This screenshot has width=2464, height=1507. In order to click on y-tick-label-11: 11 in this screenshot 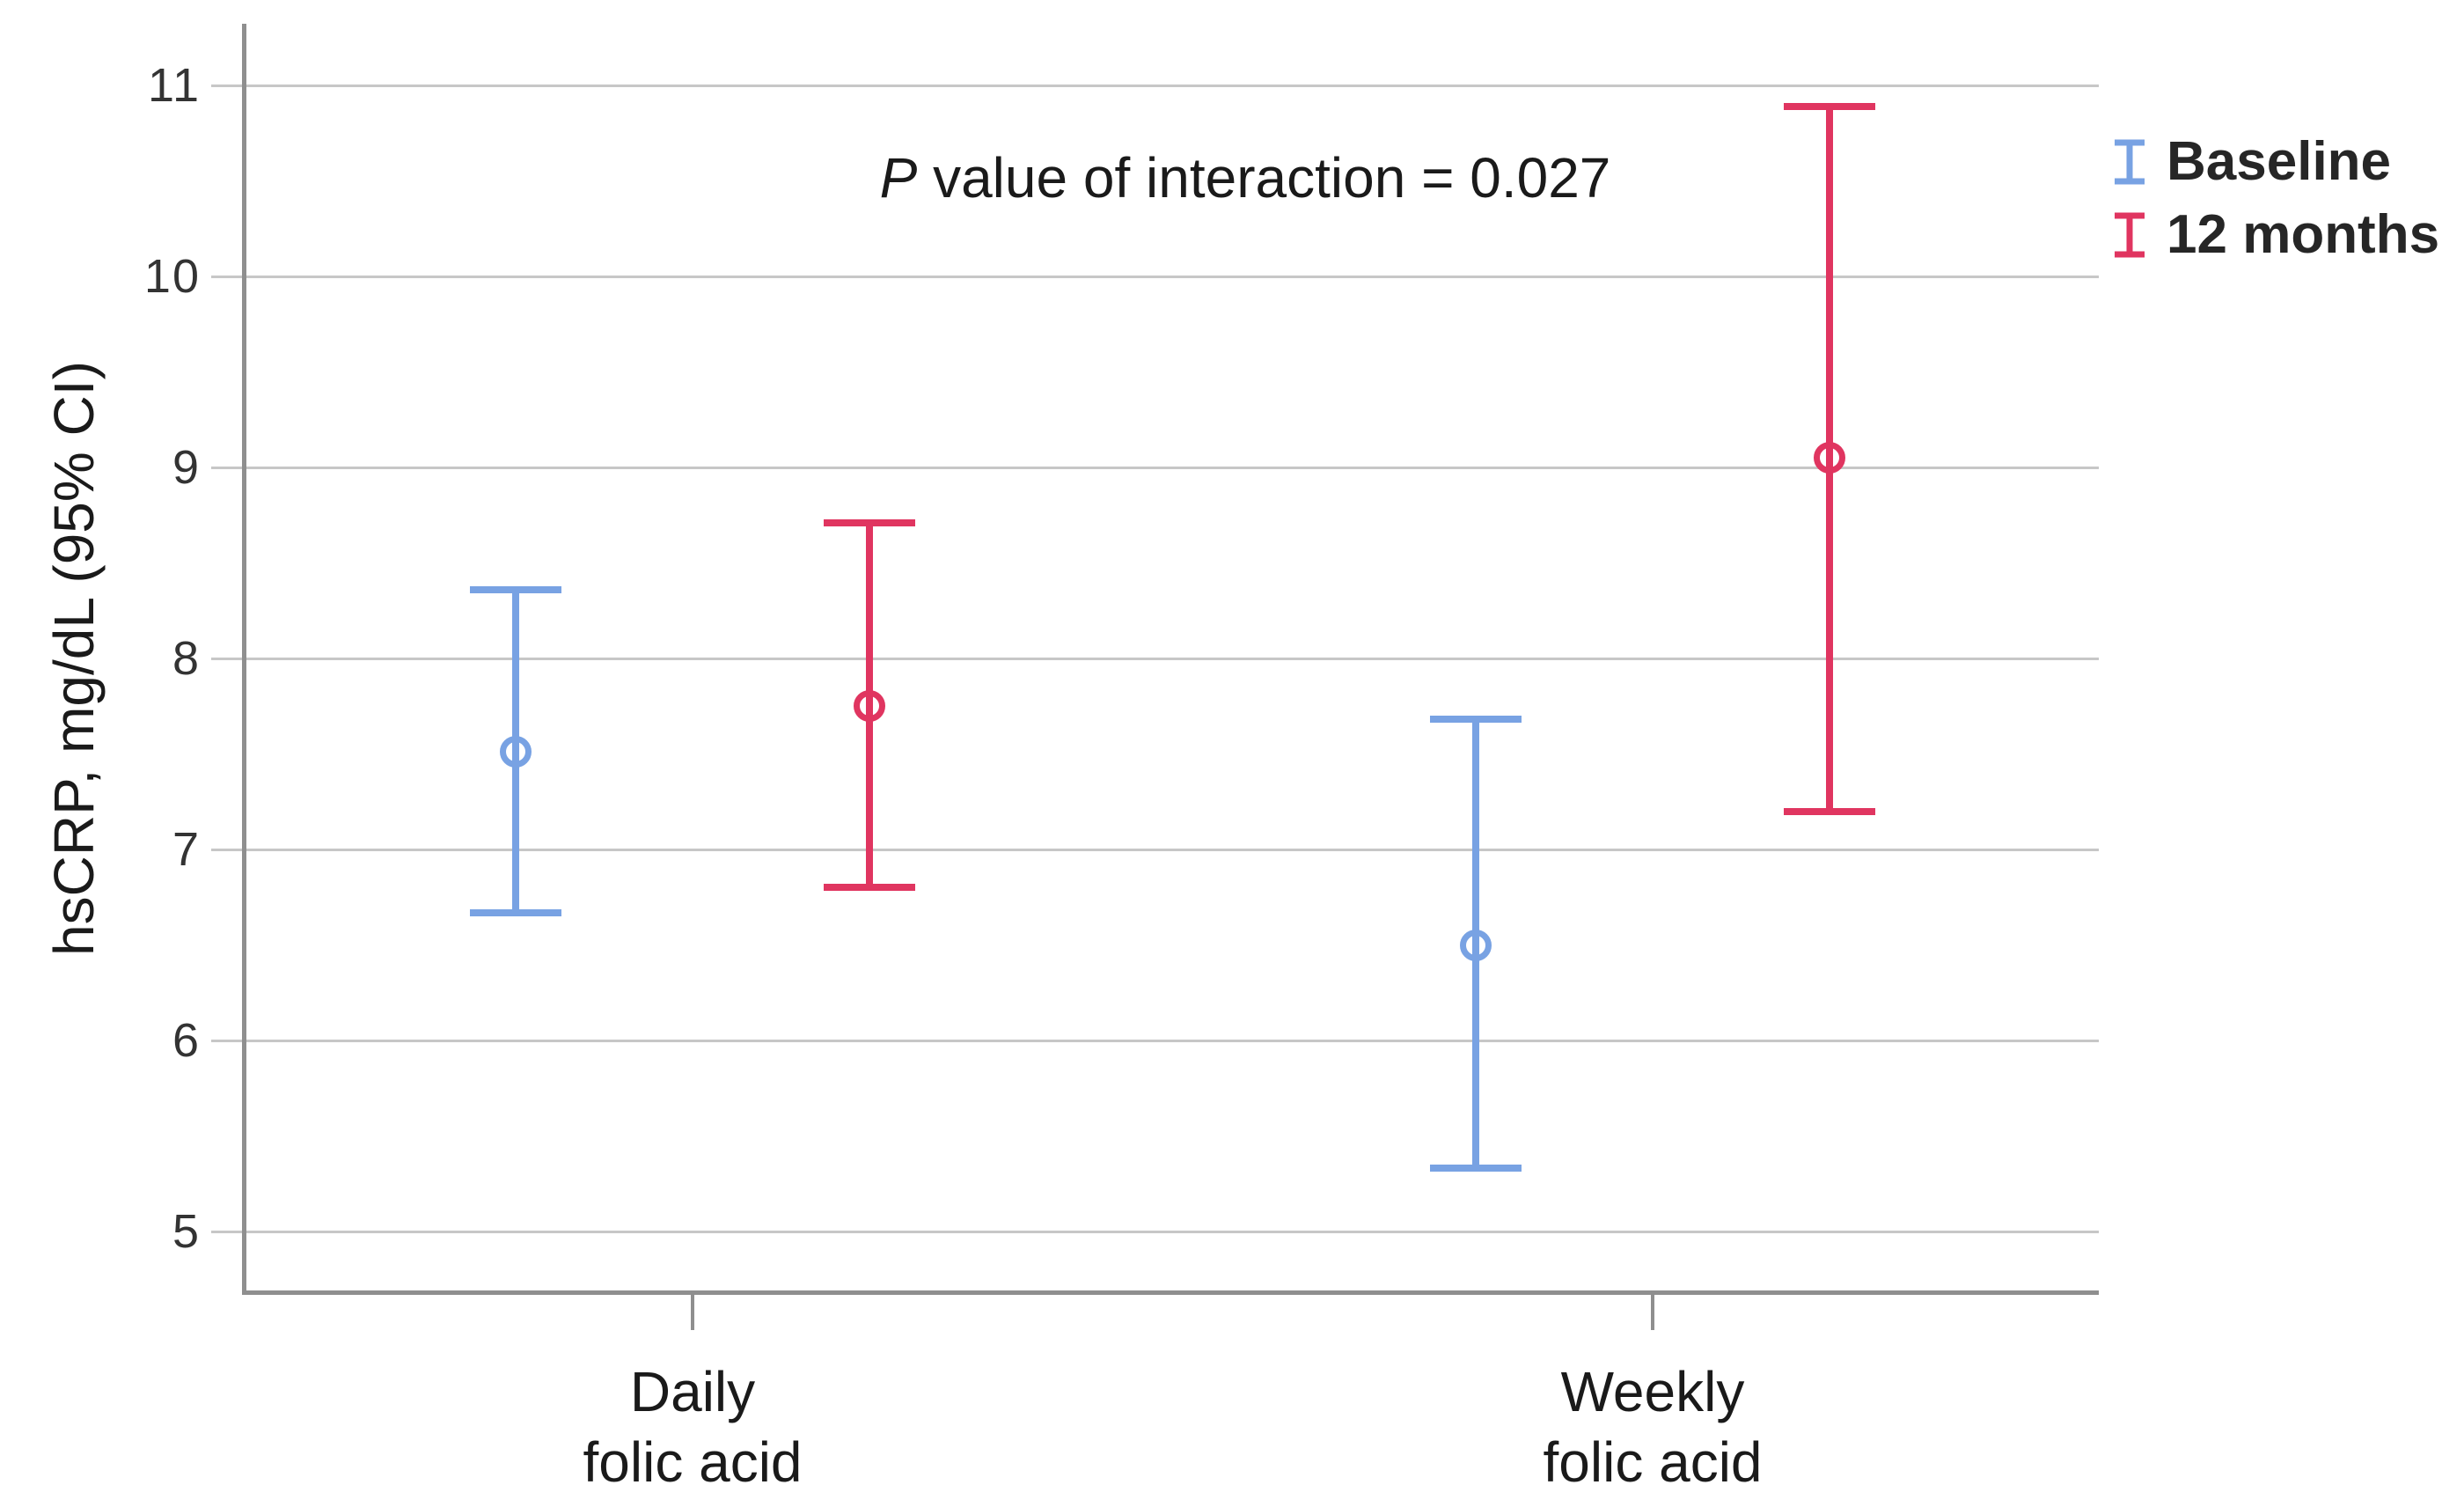, I will do `click(174, 85)`.